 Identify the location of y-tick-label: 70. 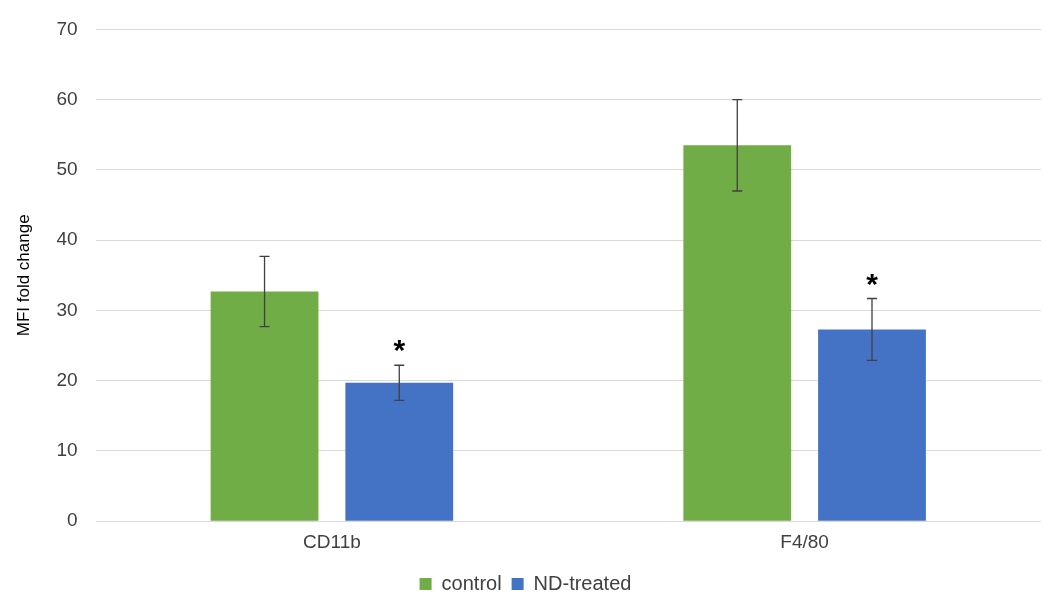
(67, 28).